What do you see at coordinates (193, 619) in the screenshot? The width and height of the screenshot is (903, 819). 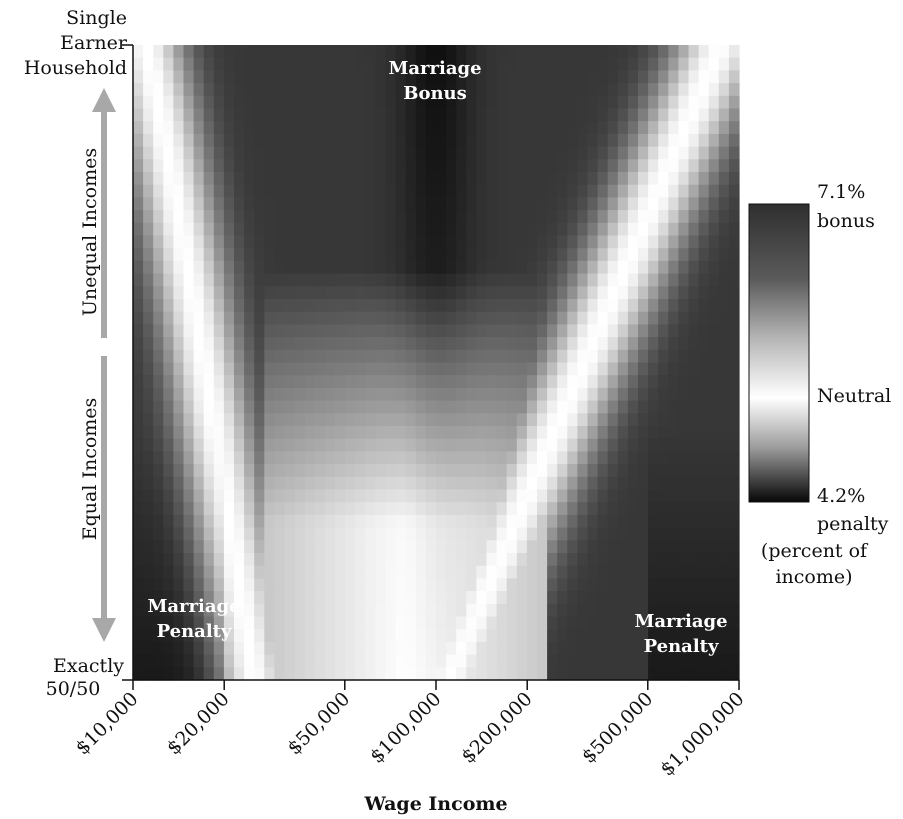 I see `annotation-marriage-penalty-left: Marriage Penalty` at bounding box center [193, 619].